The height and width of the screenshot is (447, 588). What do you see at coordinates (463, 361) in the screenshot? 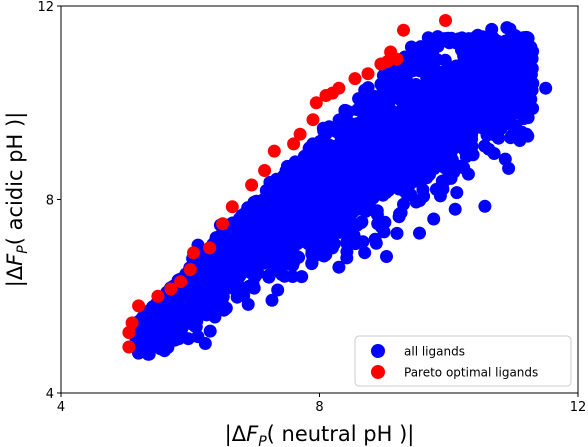
I see `legend: all ligands Pareto optimal ligands` at bounding box center [463, 361].